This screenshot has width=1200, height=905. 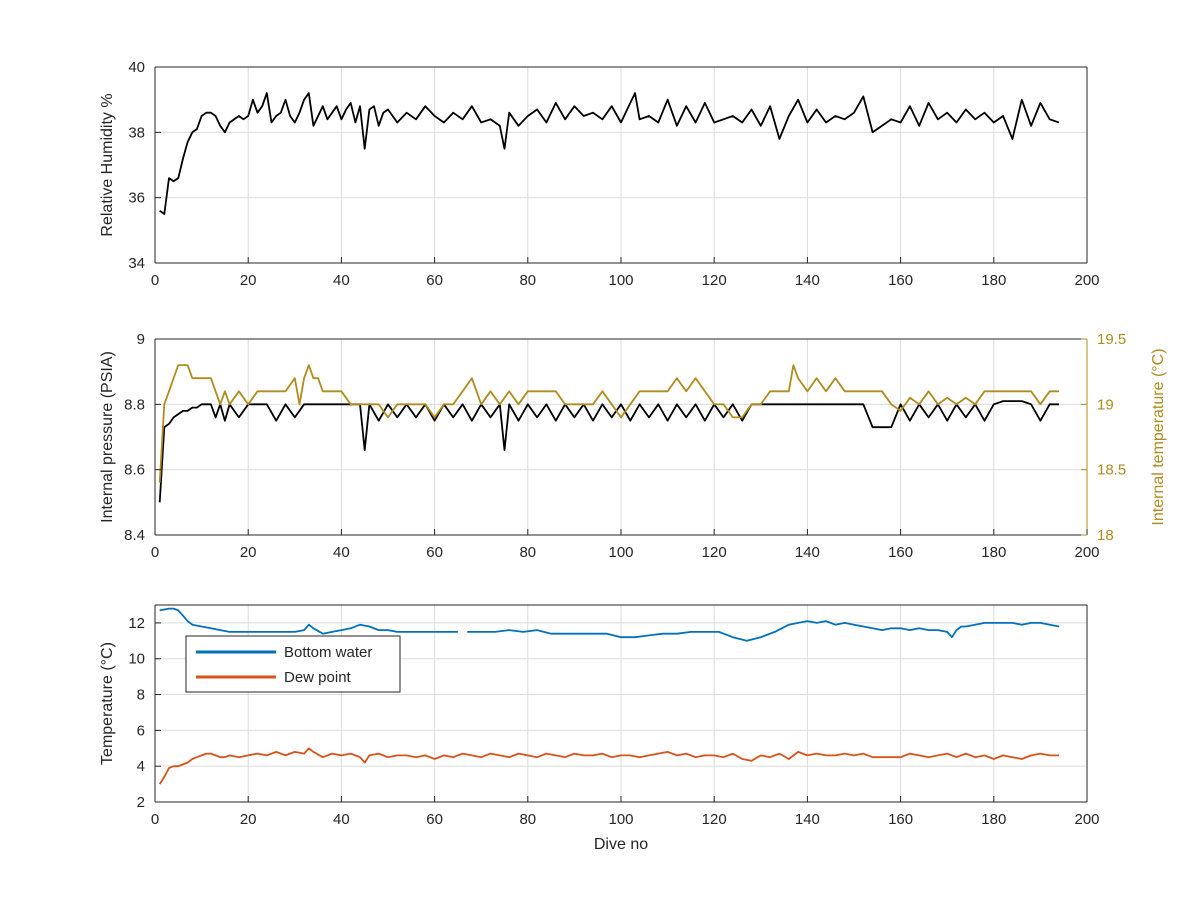 I want to click on y-tick-label: 8.8, so click(x=134, y=404).